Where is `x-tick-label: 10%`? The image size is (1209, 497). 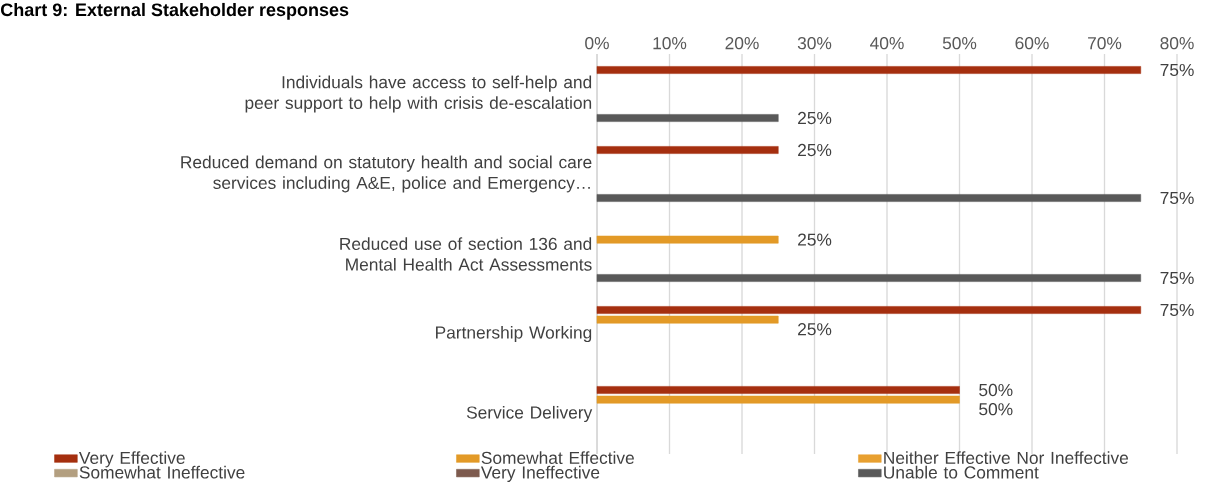 x-tick-label: 10% is located at coordinates (670, 43).